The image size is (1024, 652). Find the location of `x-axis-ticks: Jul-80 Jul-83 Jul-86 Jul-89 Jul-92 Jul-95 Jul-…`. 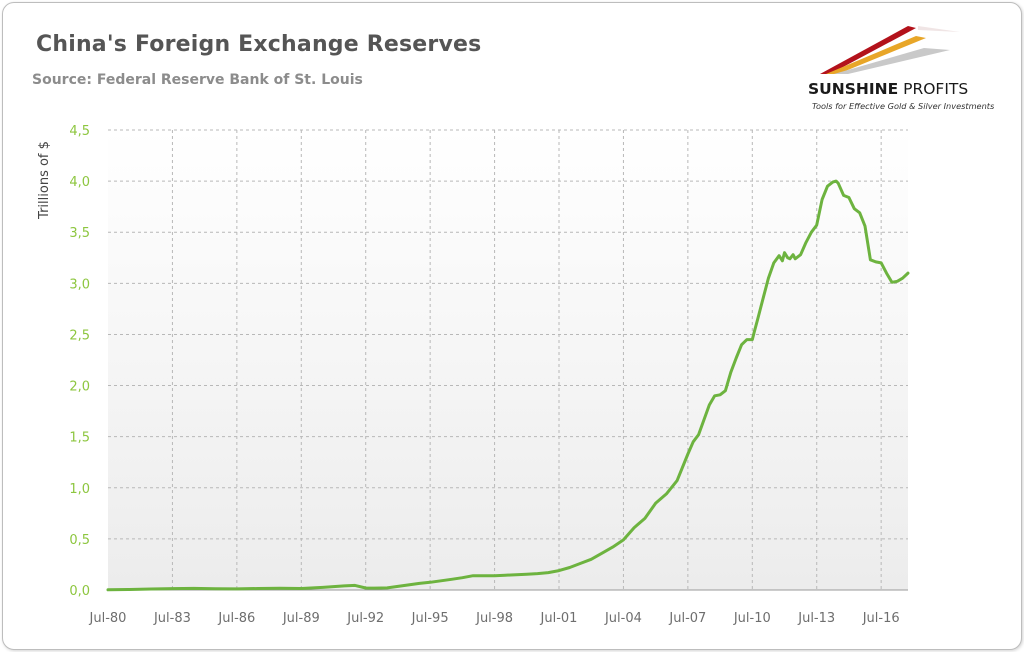

x-axis-ticks: Jul-80 Jul-83 Jul-86 Jul-89 Jul-92 Jul-95 Jul-… is located at coordinates (494, 618).